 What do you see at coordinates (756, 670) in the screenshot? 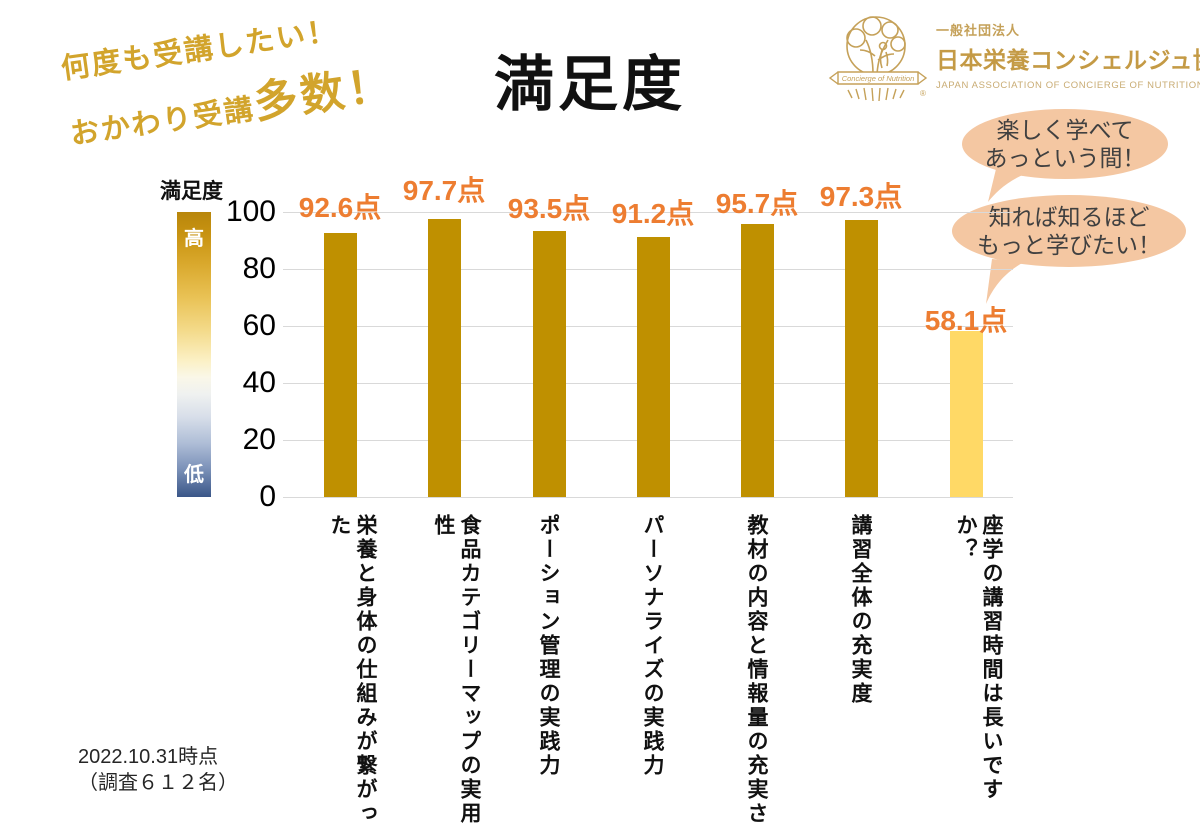
I see `category-label-5: 教材の内容と情報量の充実さ` at bounding box center [756, 670].